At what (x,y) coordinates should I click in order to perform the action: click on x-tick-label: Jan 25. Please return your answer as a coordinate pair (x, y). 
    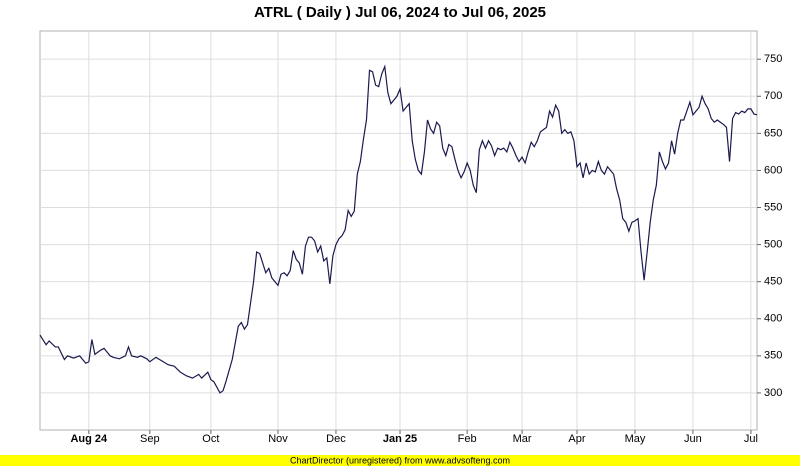
    Looking at the image, I should click on (400, 439).